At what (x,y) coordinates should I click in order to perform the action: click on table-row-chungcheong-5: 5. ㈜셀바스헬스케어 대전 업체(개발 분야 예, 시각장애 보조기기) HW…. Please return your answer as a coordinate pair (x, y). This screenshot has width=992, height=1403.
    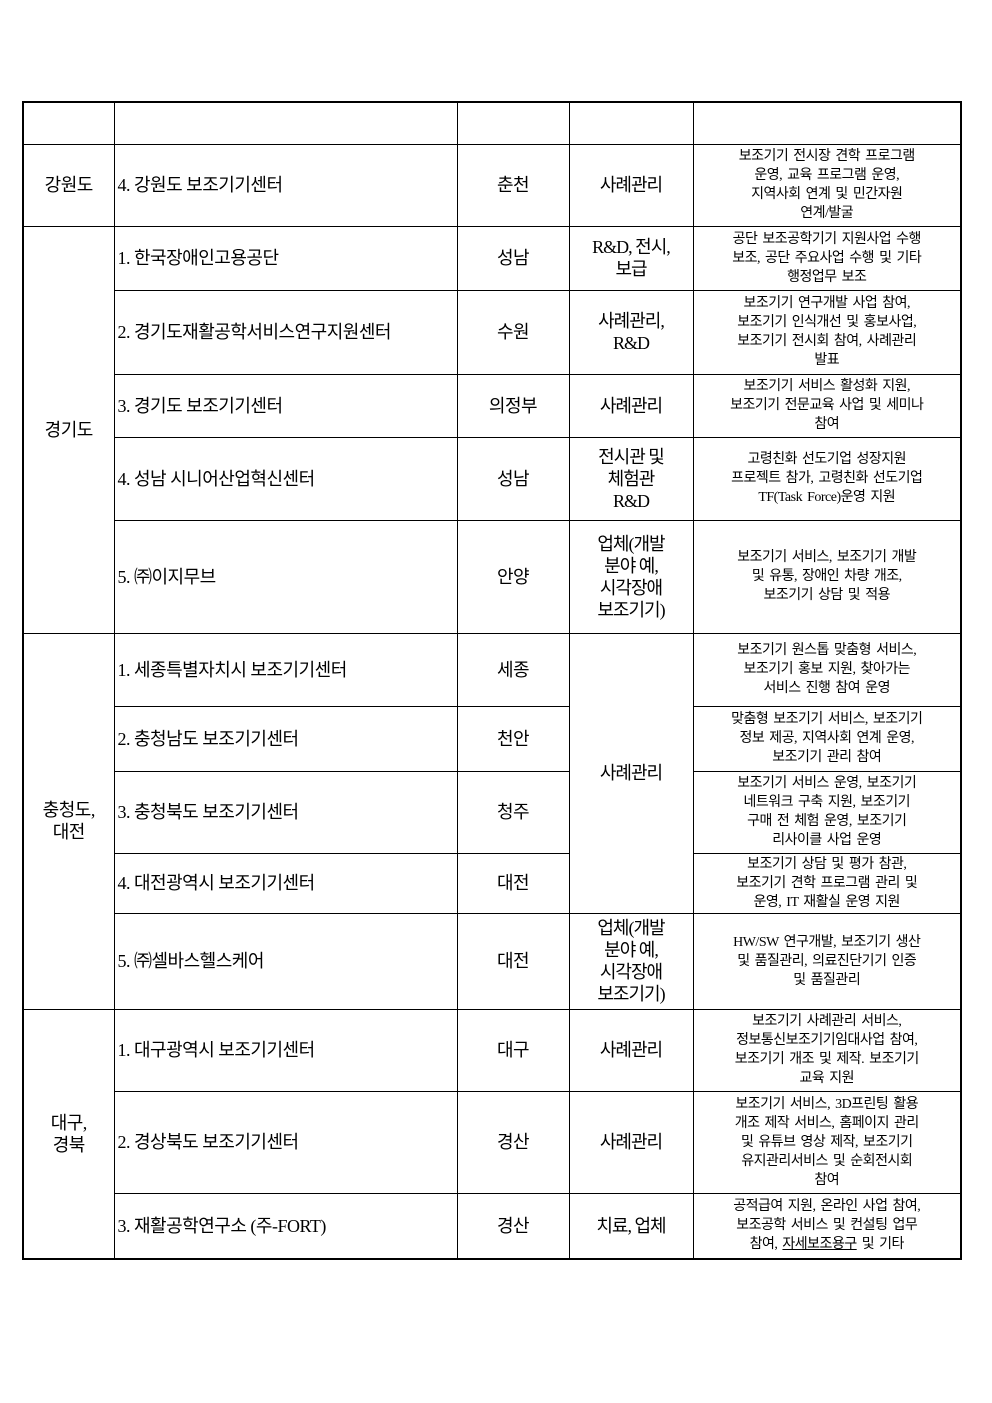
    Looking at the image, I should click on (492, 961).